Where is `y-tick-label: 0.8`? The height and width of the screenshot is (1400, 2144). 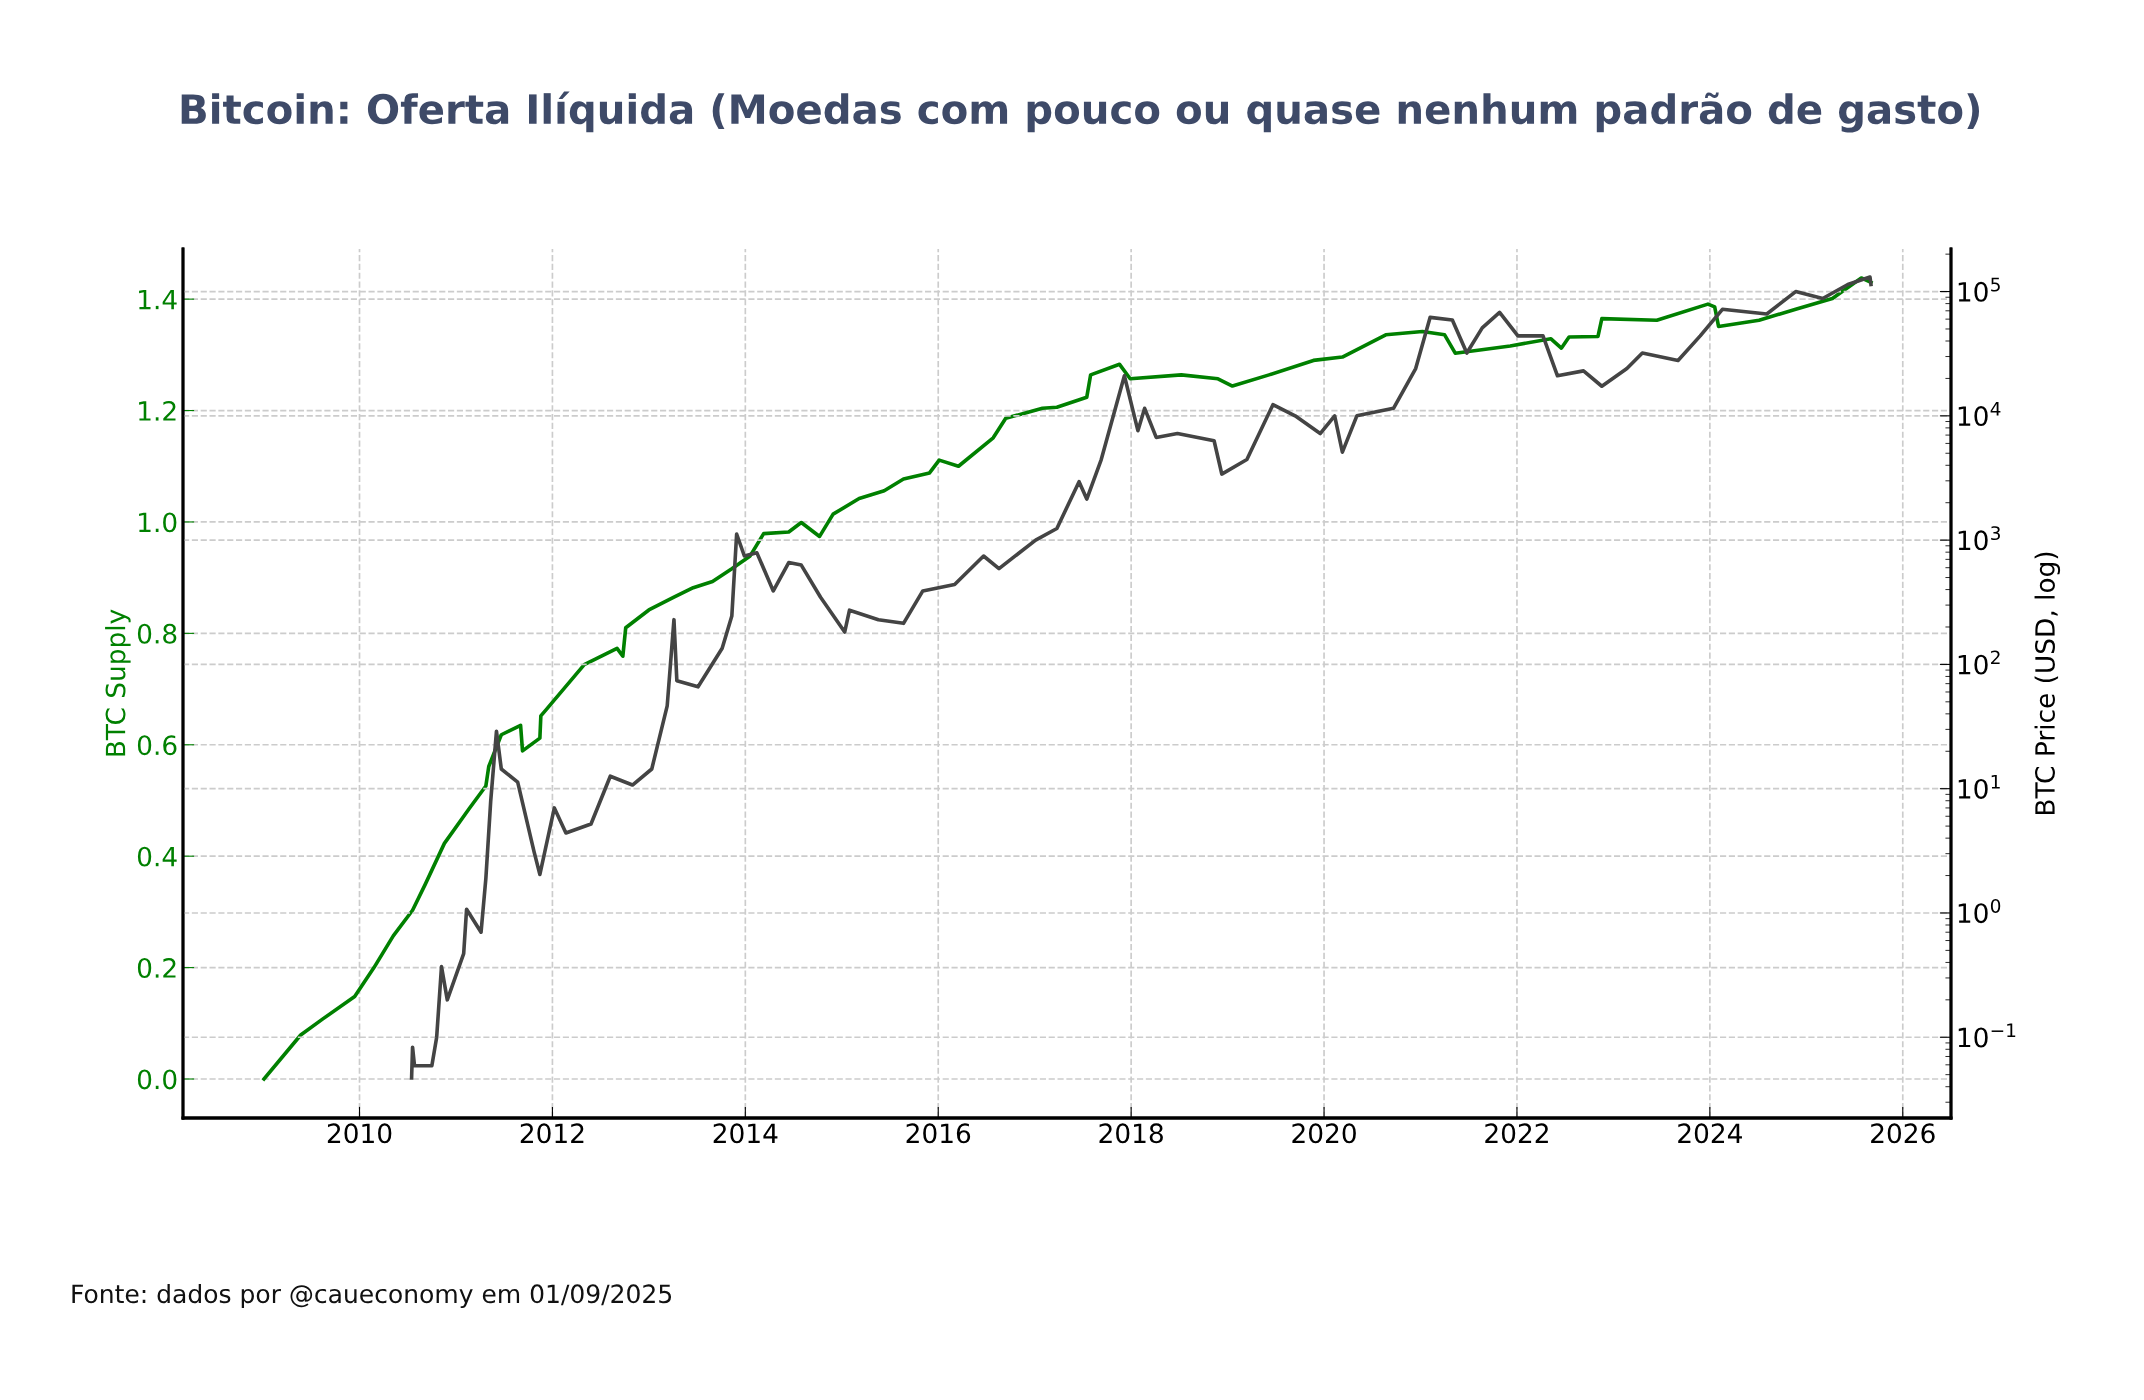 y-tick-label: 0.8 is located at coordinates (157, 633).